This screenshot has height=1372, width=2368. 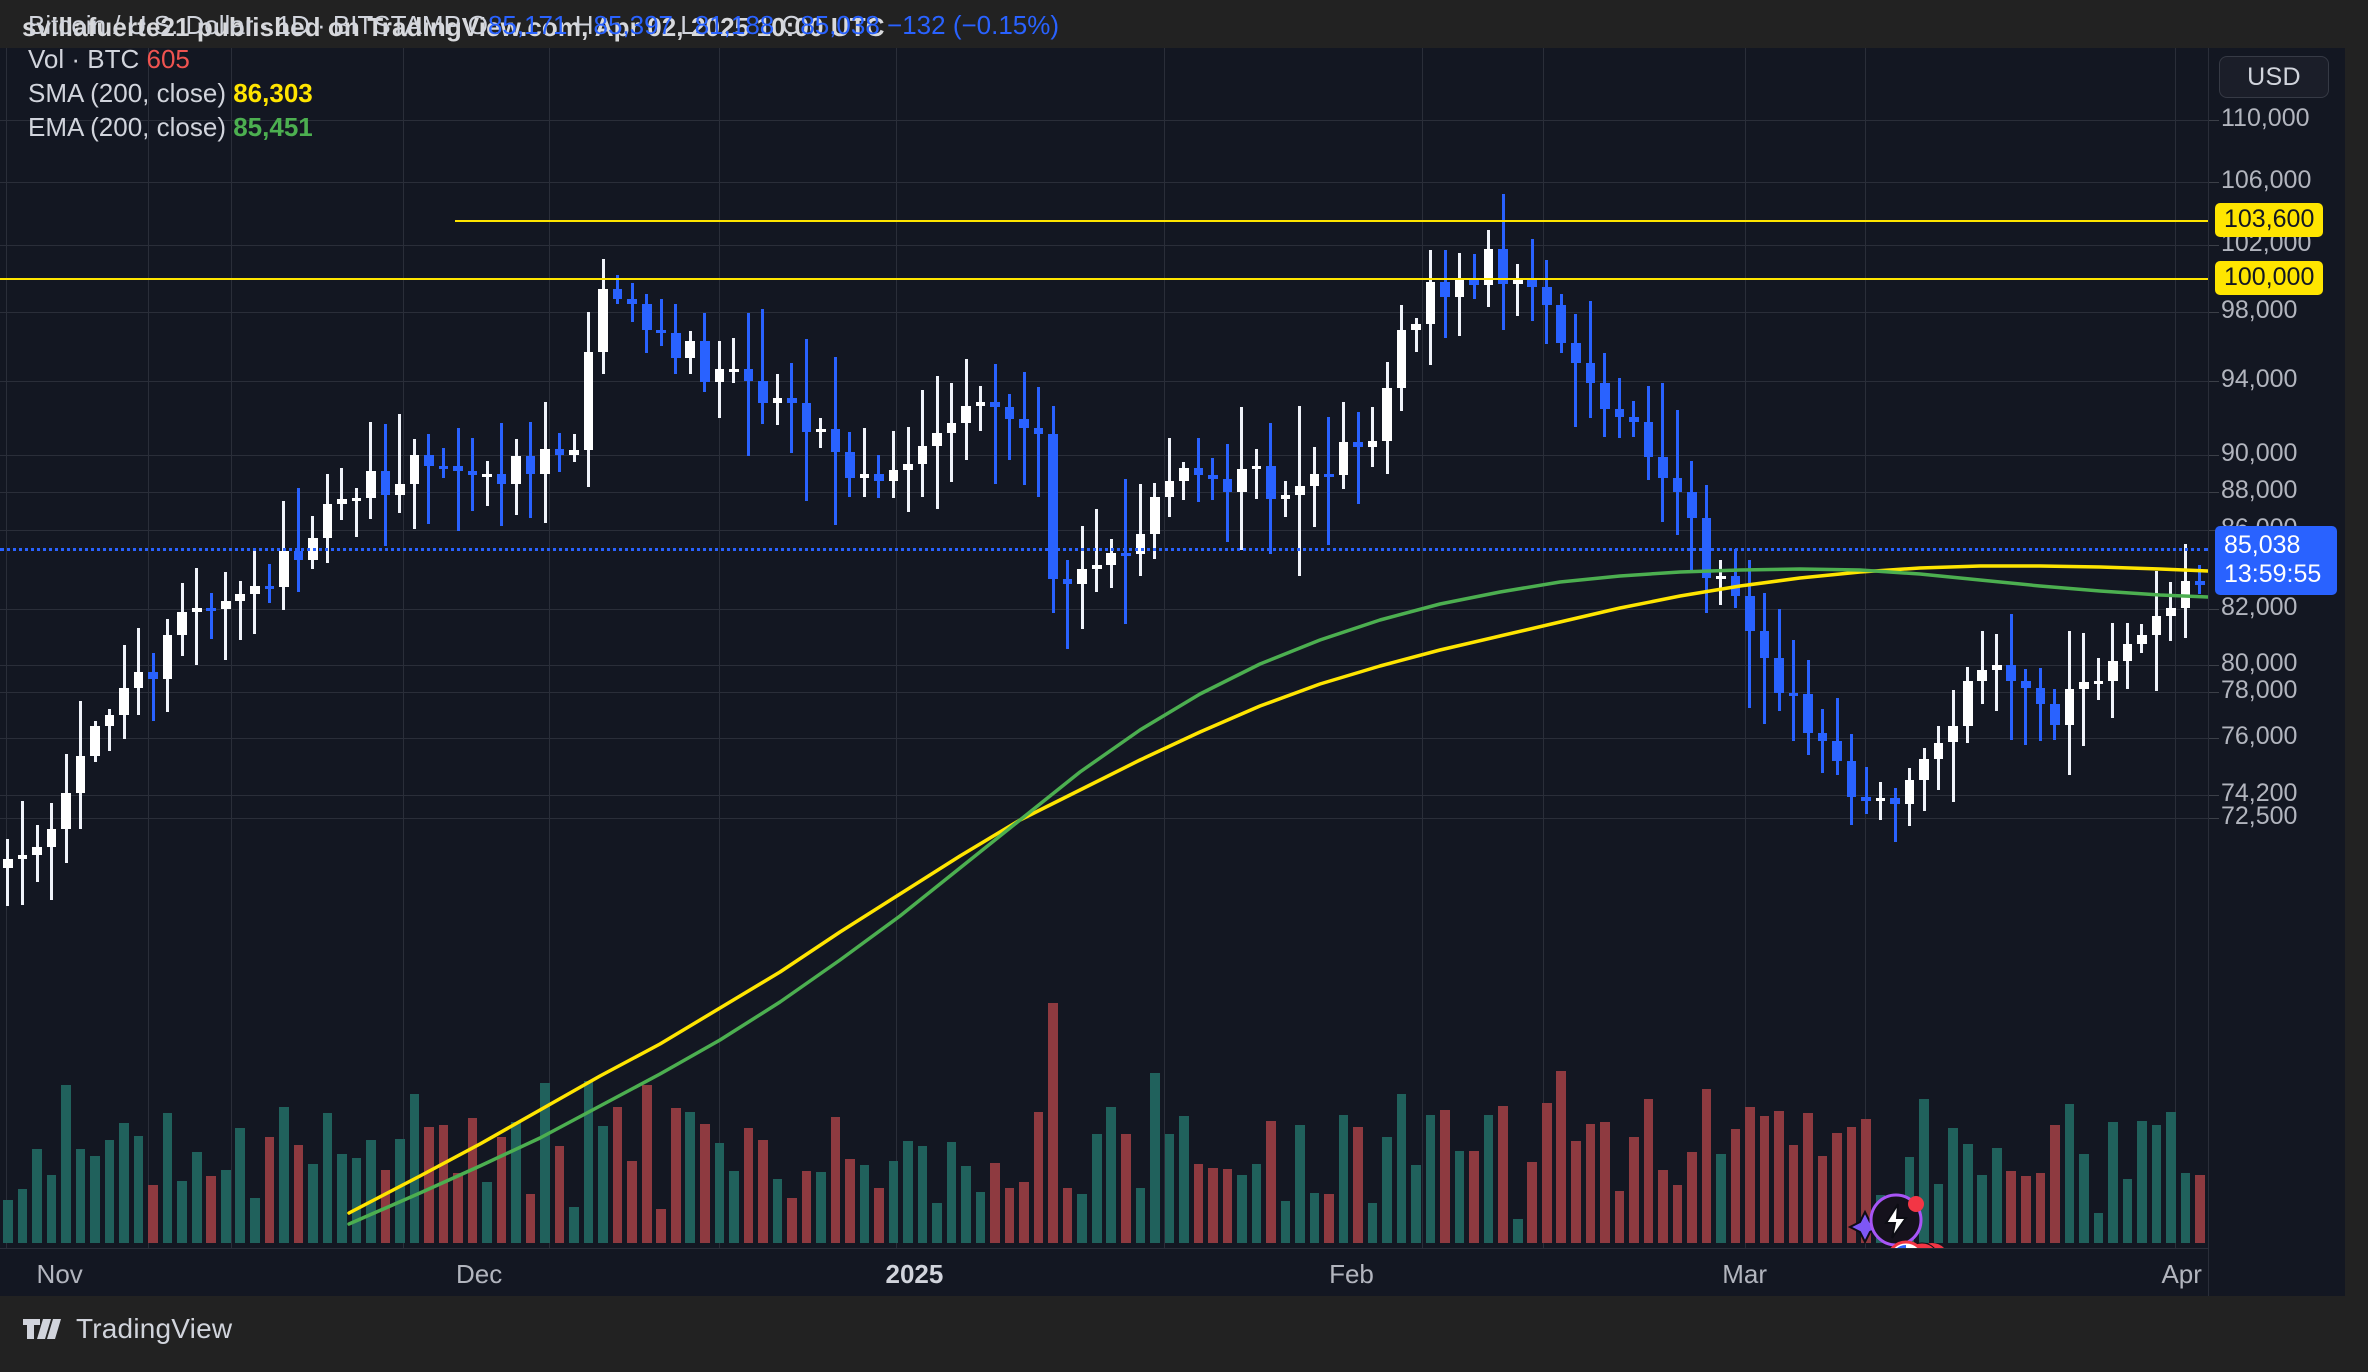 I want to click on legend-sma-label: SMA (200, close), so click(x=127, y=93).